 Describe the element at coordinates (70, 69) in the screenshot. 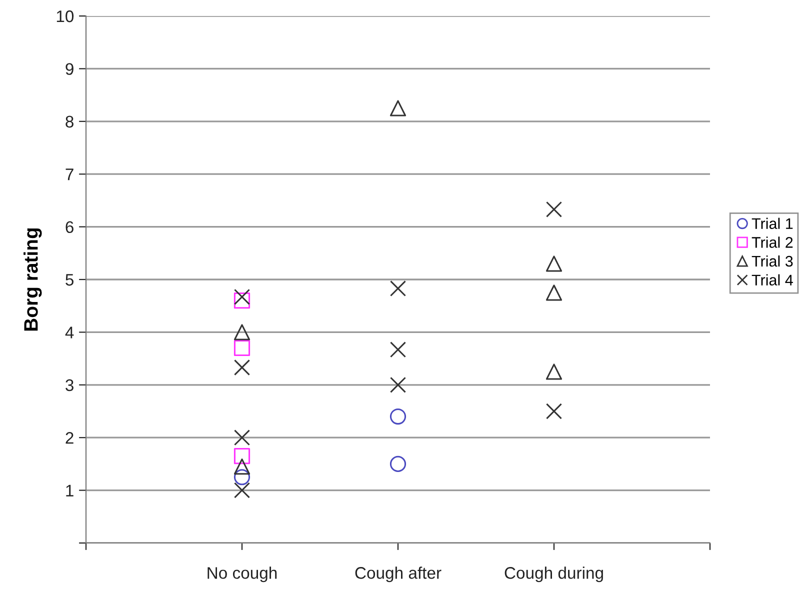

I see `y-tick-label: 9` at that location.